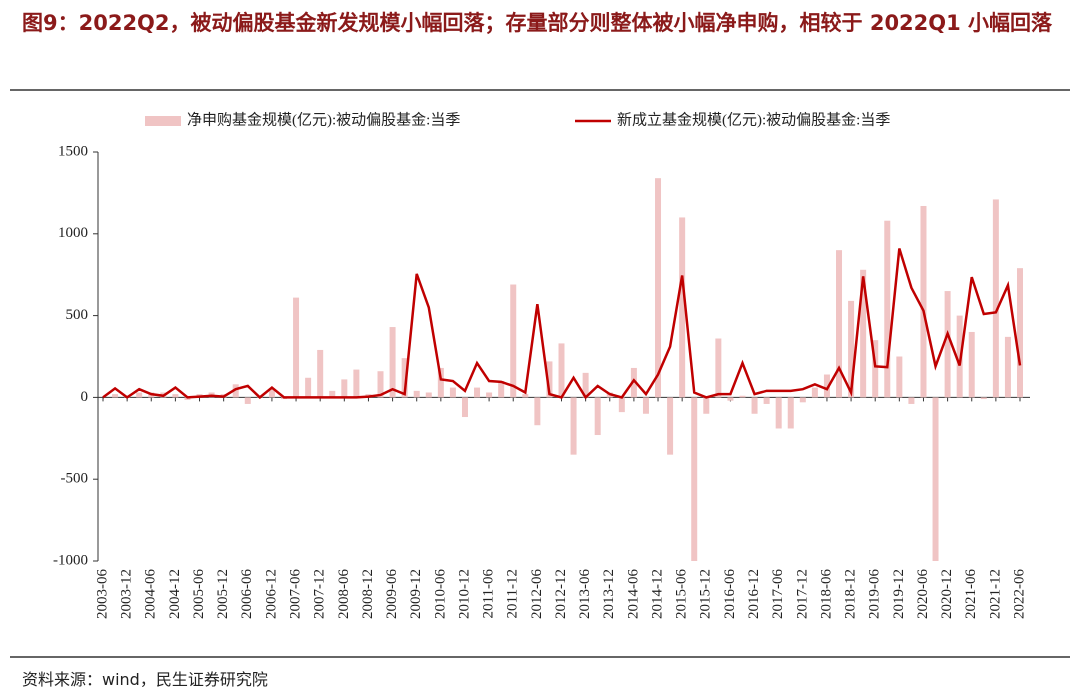 The height and width of the screenshot is (697, 1080). I want to click on x-tick-label: 2015-12, so click(706, 594).